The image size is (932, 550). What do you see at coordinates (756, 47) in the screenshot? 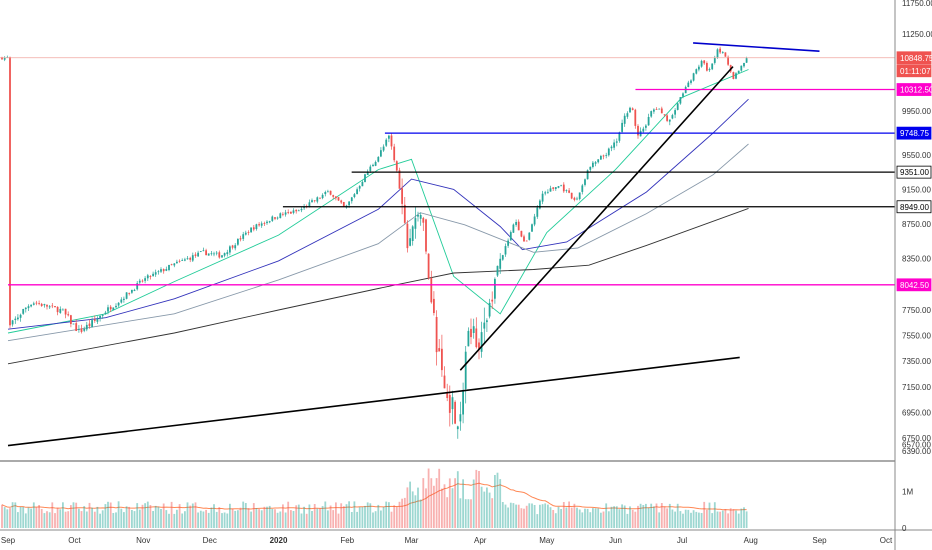
I see `trend-line-upper-resistance` at bounding box center [756, 47].